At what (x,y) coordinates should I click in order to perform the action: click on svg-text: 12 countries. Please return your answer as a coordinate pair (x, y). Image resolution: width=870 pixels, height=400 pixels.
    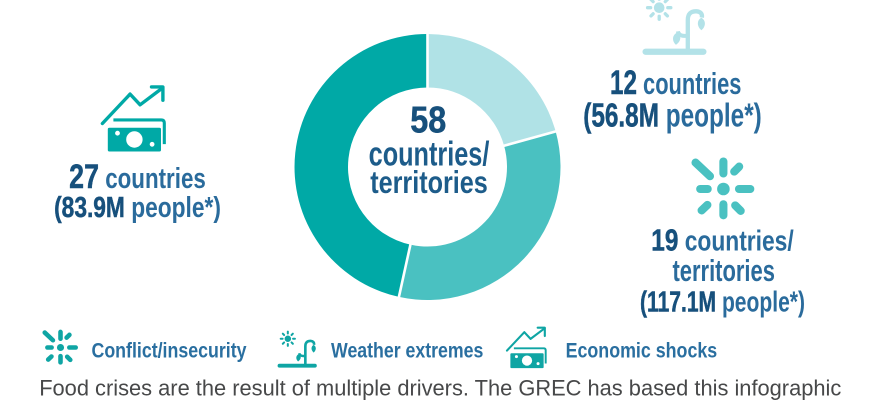
    Looking at the image, I should click on (675, 83).